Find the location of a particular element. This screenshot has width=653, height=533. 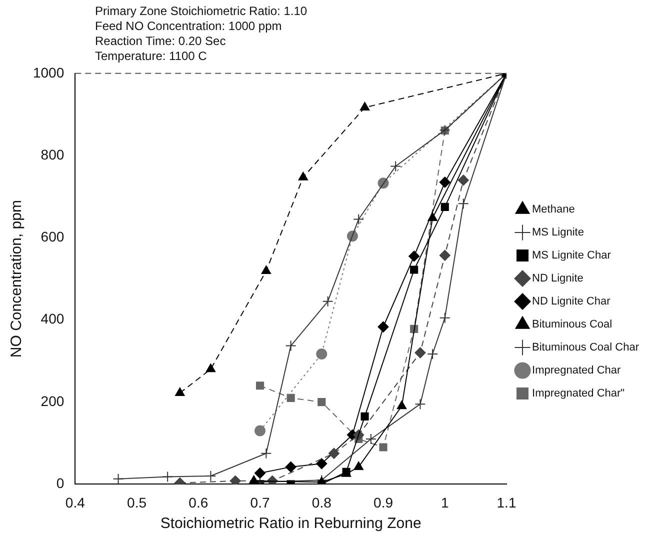

legend-label: ND Lignite Char is located at coordinates (571, 302).